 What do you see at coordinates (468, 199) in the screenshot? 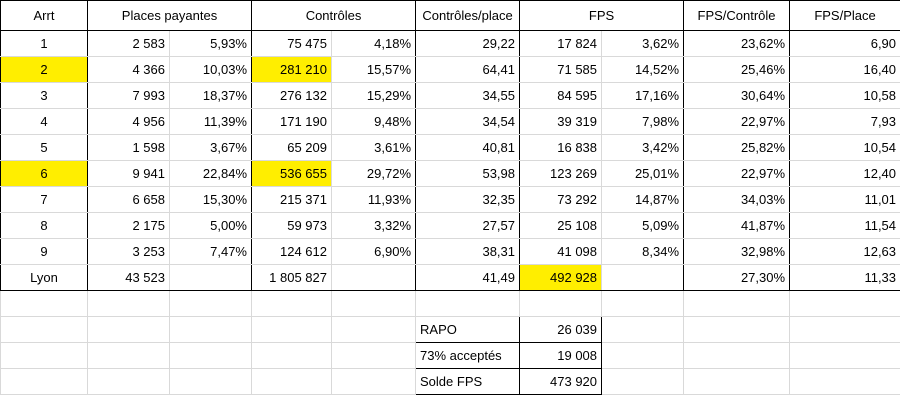
I see `cell-controles-place: 32,35` at bounding box center [468, 199].